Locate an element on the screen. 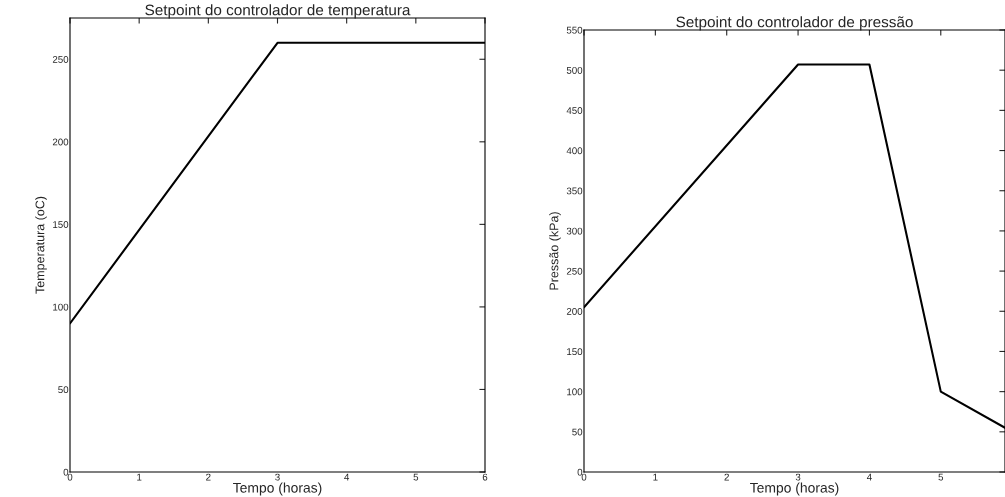 The image size is (1005, 497). y-axis-title: Pressão (kPa) is located at coordinates (555, 251).